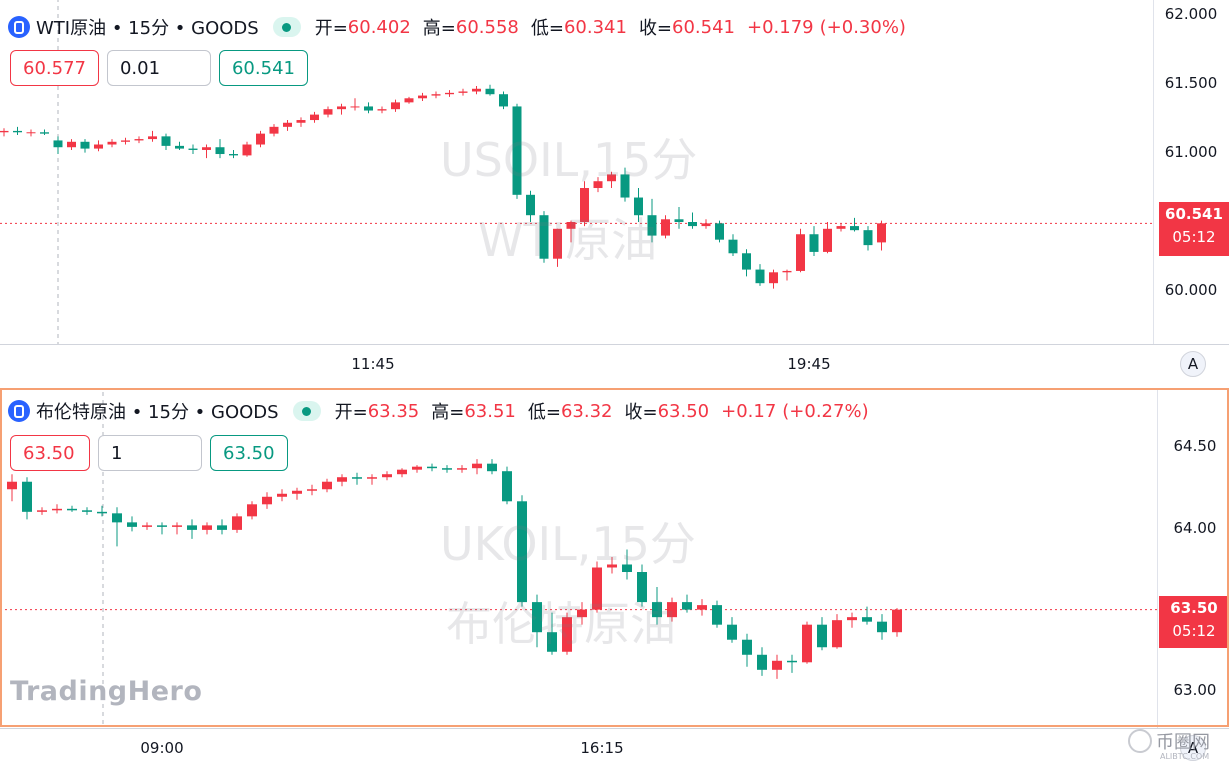 The height and width of the screenshot is (764, 1229). What do you see at coordinates (439, 28) in the screenshot?
I see `high-label: 高=` at bounding box center [439, 28].